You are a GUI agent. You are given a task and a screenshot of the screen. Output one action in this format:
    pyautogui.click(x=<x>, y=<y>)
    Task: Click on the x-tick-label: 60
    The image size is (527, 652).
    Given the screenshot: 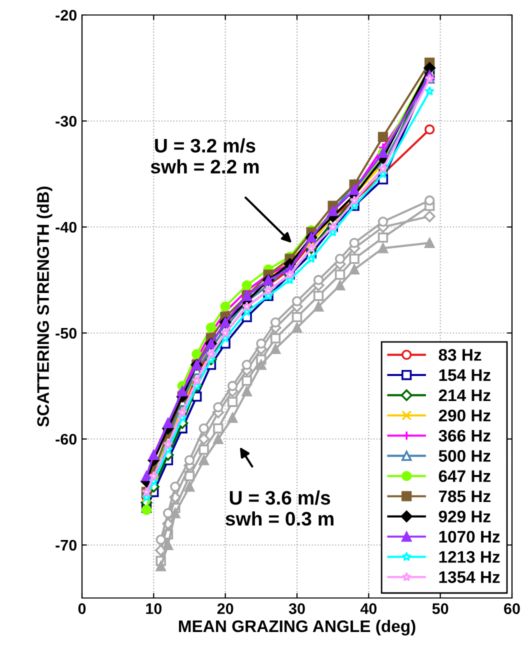 What is the action you would take?
    pyautogui.click(x=512, y=608)
    